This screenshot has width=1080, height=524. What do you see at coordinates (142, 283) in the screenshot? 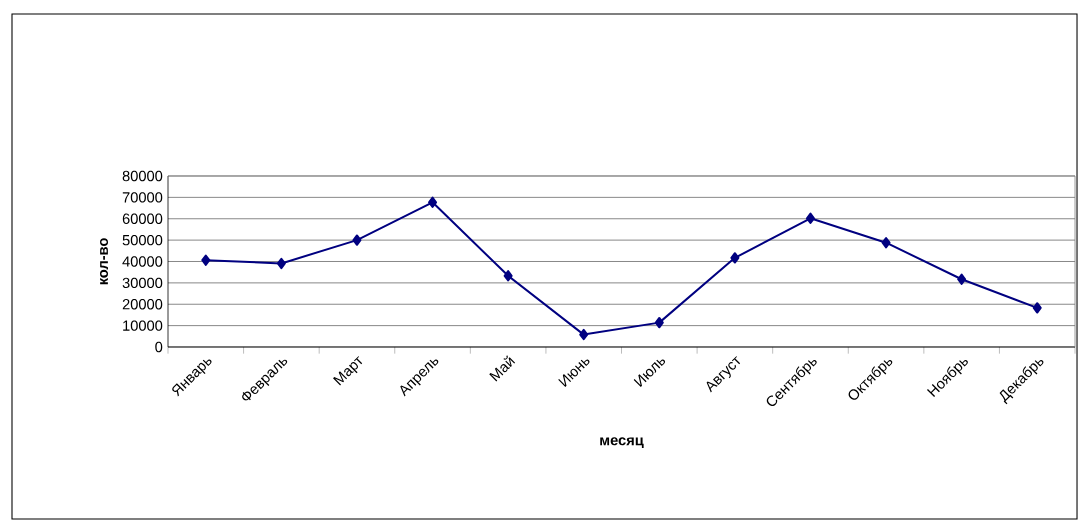
I see `y-tick-label: 30000` at bounding box center [142, 283].